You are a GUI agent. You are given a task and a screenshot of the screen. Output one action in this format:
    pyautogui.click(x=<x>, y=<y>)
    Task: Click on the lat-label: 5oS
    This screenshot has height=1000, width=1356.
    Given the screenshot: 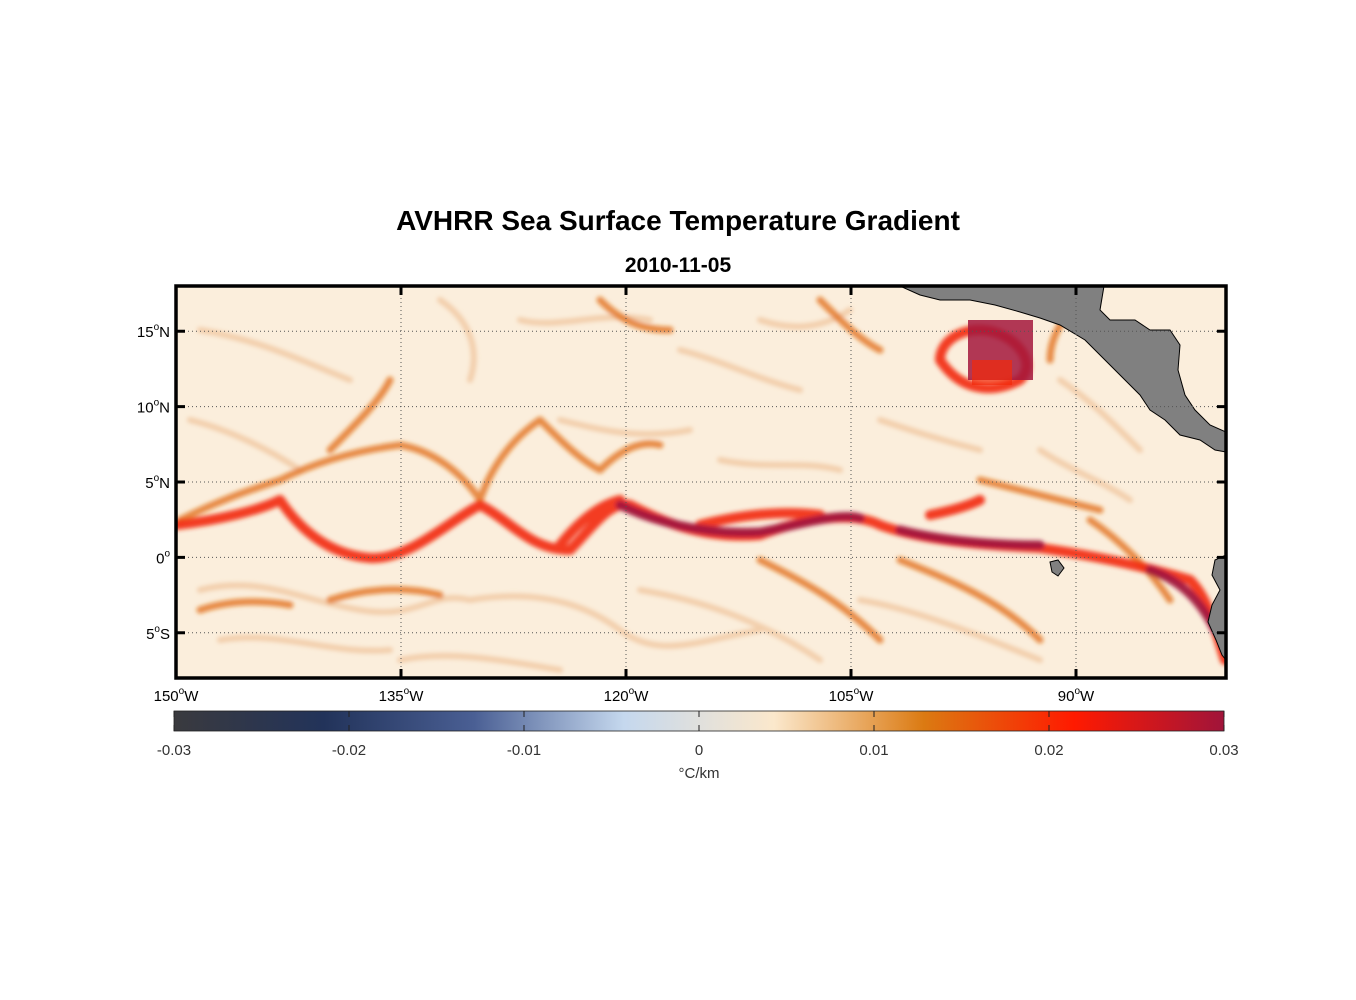 What is the action you would take?
    pyautogui.click(x=158, y=633)
    